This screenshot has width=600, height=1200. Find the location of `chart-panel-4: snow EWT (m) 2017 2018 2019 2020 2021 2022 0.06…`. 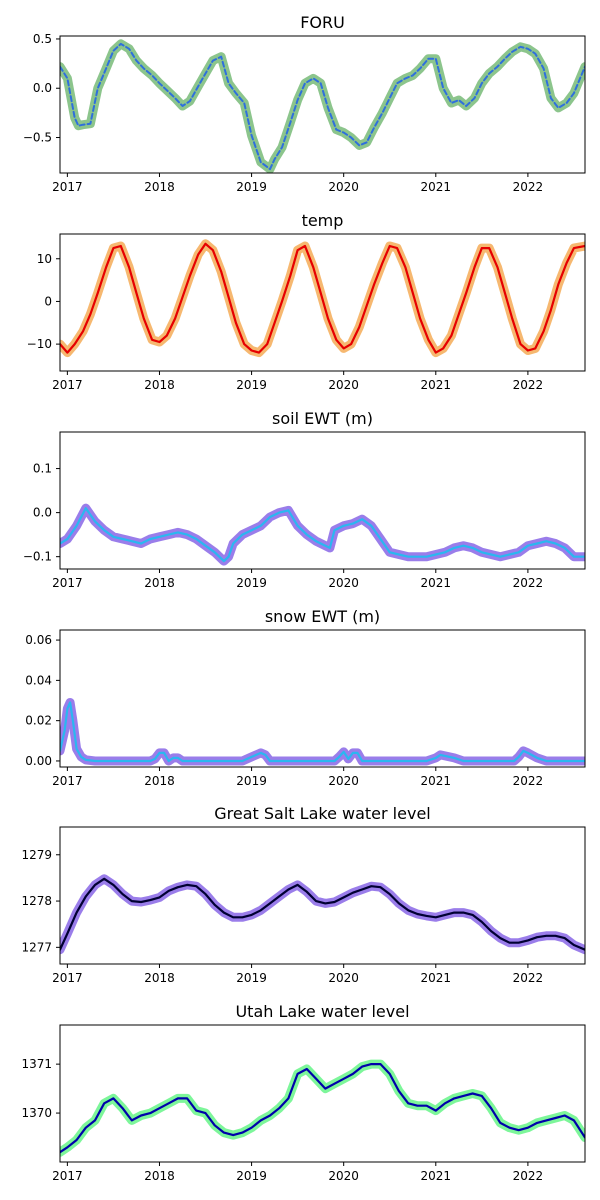

chart-panel-4: snow EWT (m) 2017 2018 2019 2020 2021 2022 0.06… is located at coordinates (305, 697).